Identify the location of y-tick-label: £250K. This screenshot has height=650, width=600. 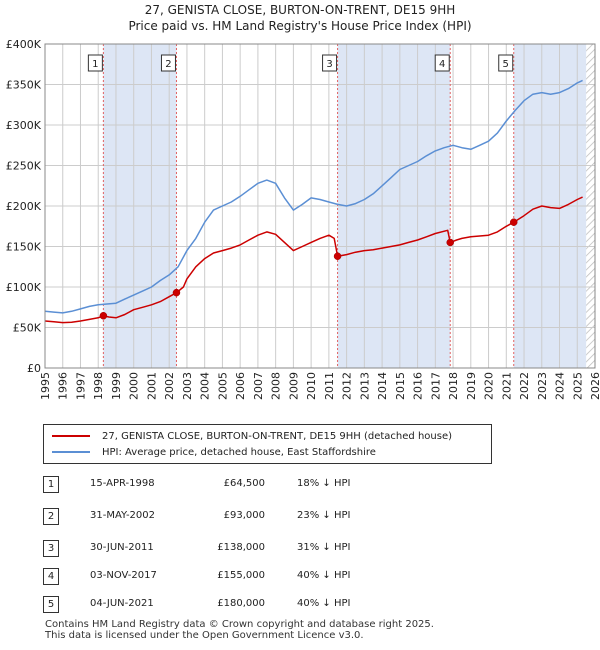
(24, 166).